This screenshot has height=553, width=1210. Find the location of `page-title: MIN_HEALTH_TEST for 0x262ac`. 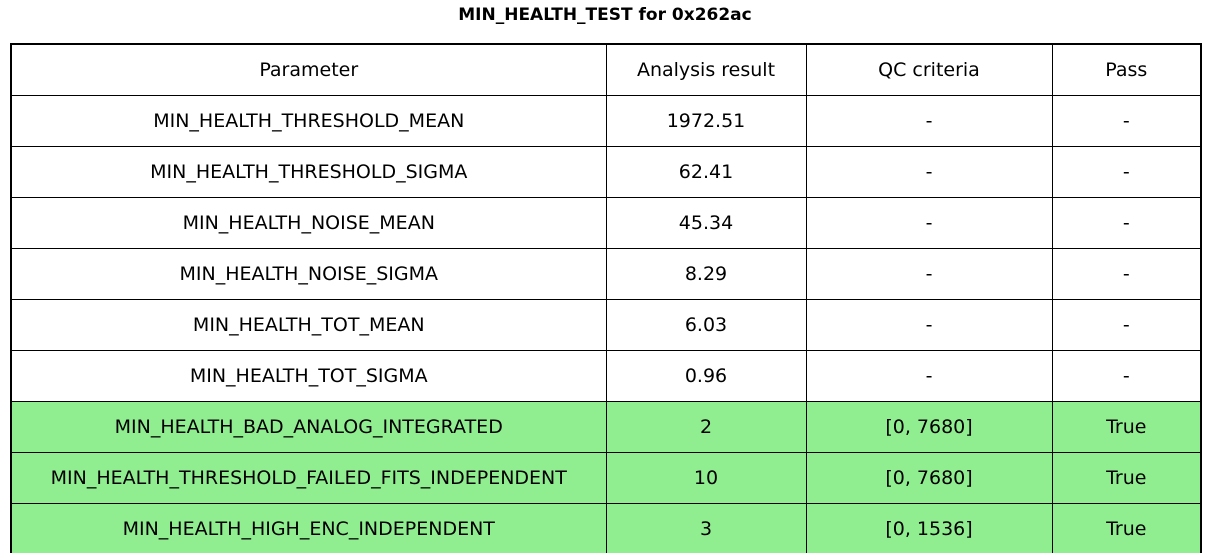

page-title: MIN_HEALTH_TEST for 0x262ac is located at coordinates (605, 15).